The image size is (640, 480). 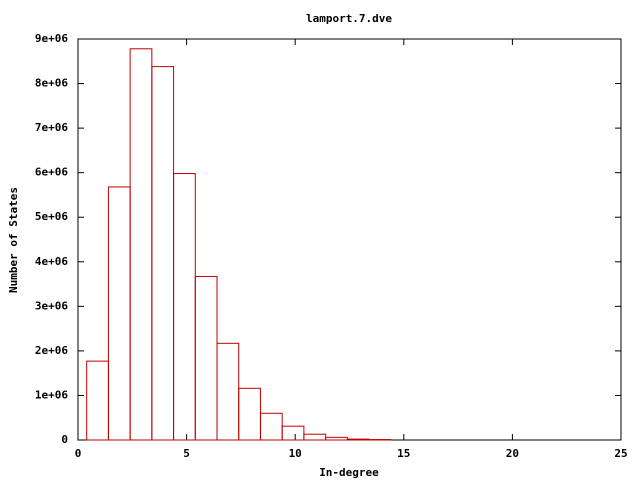 What do you see at coordinates (51, 38) in the screenshot?
I see `y-tick-label: 9e+06` at bounding box center [51, 38].